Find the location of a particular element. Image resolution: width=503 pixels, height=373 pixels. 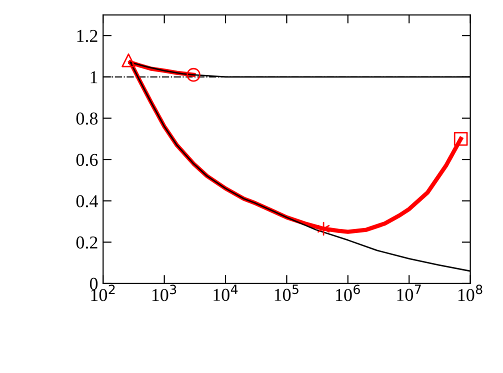

x-tick-label: 10$^{8}$ is located at coordinates (470, 293).